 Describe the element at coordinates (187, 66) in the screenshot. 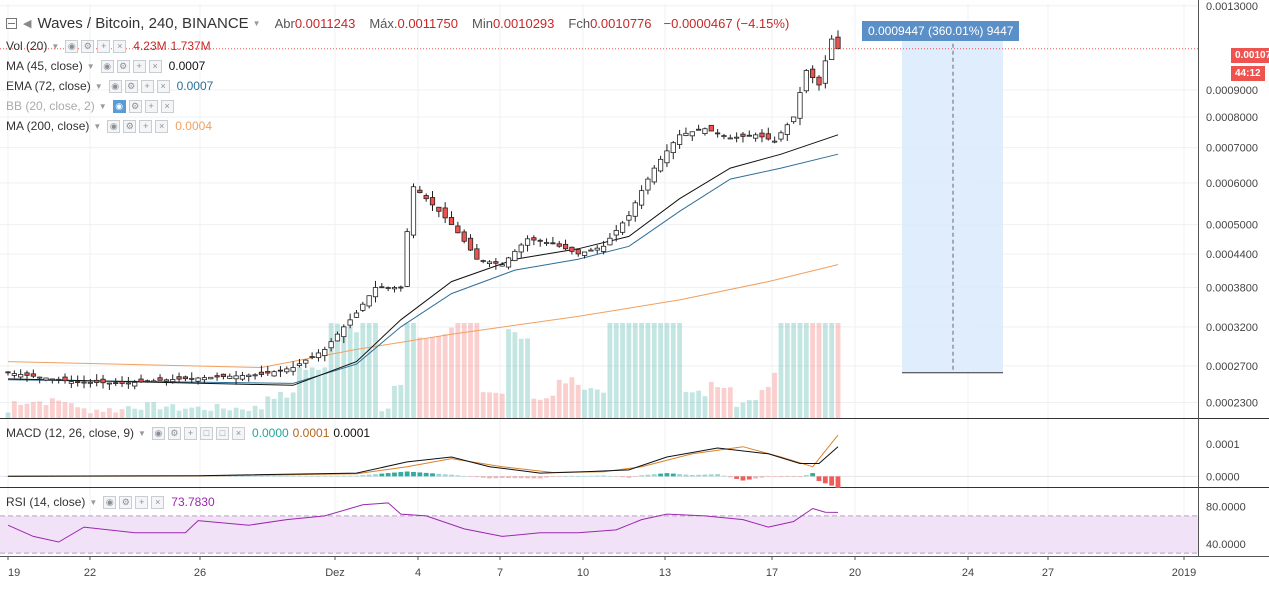

I see `ma45-value: 0.0007` at that location.